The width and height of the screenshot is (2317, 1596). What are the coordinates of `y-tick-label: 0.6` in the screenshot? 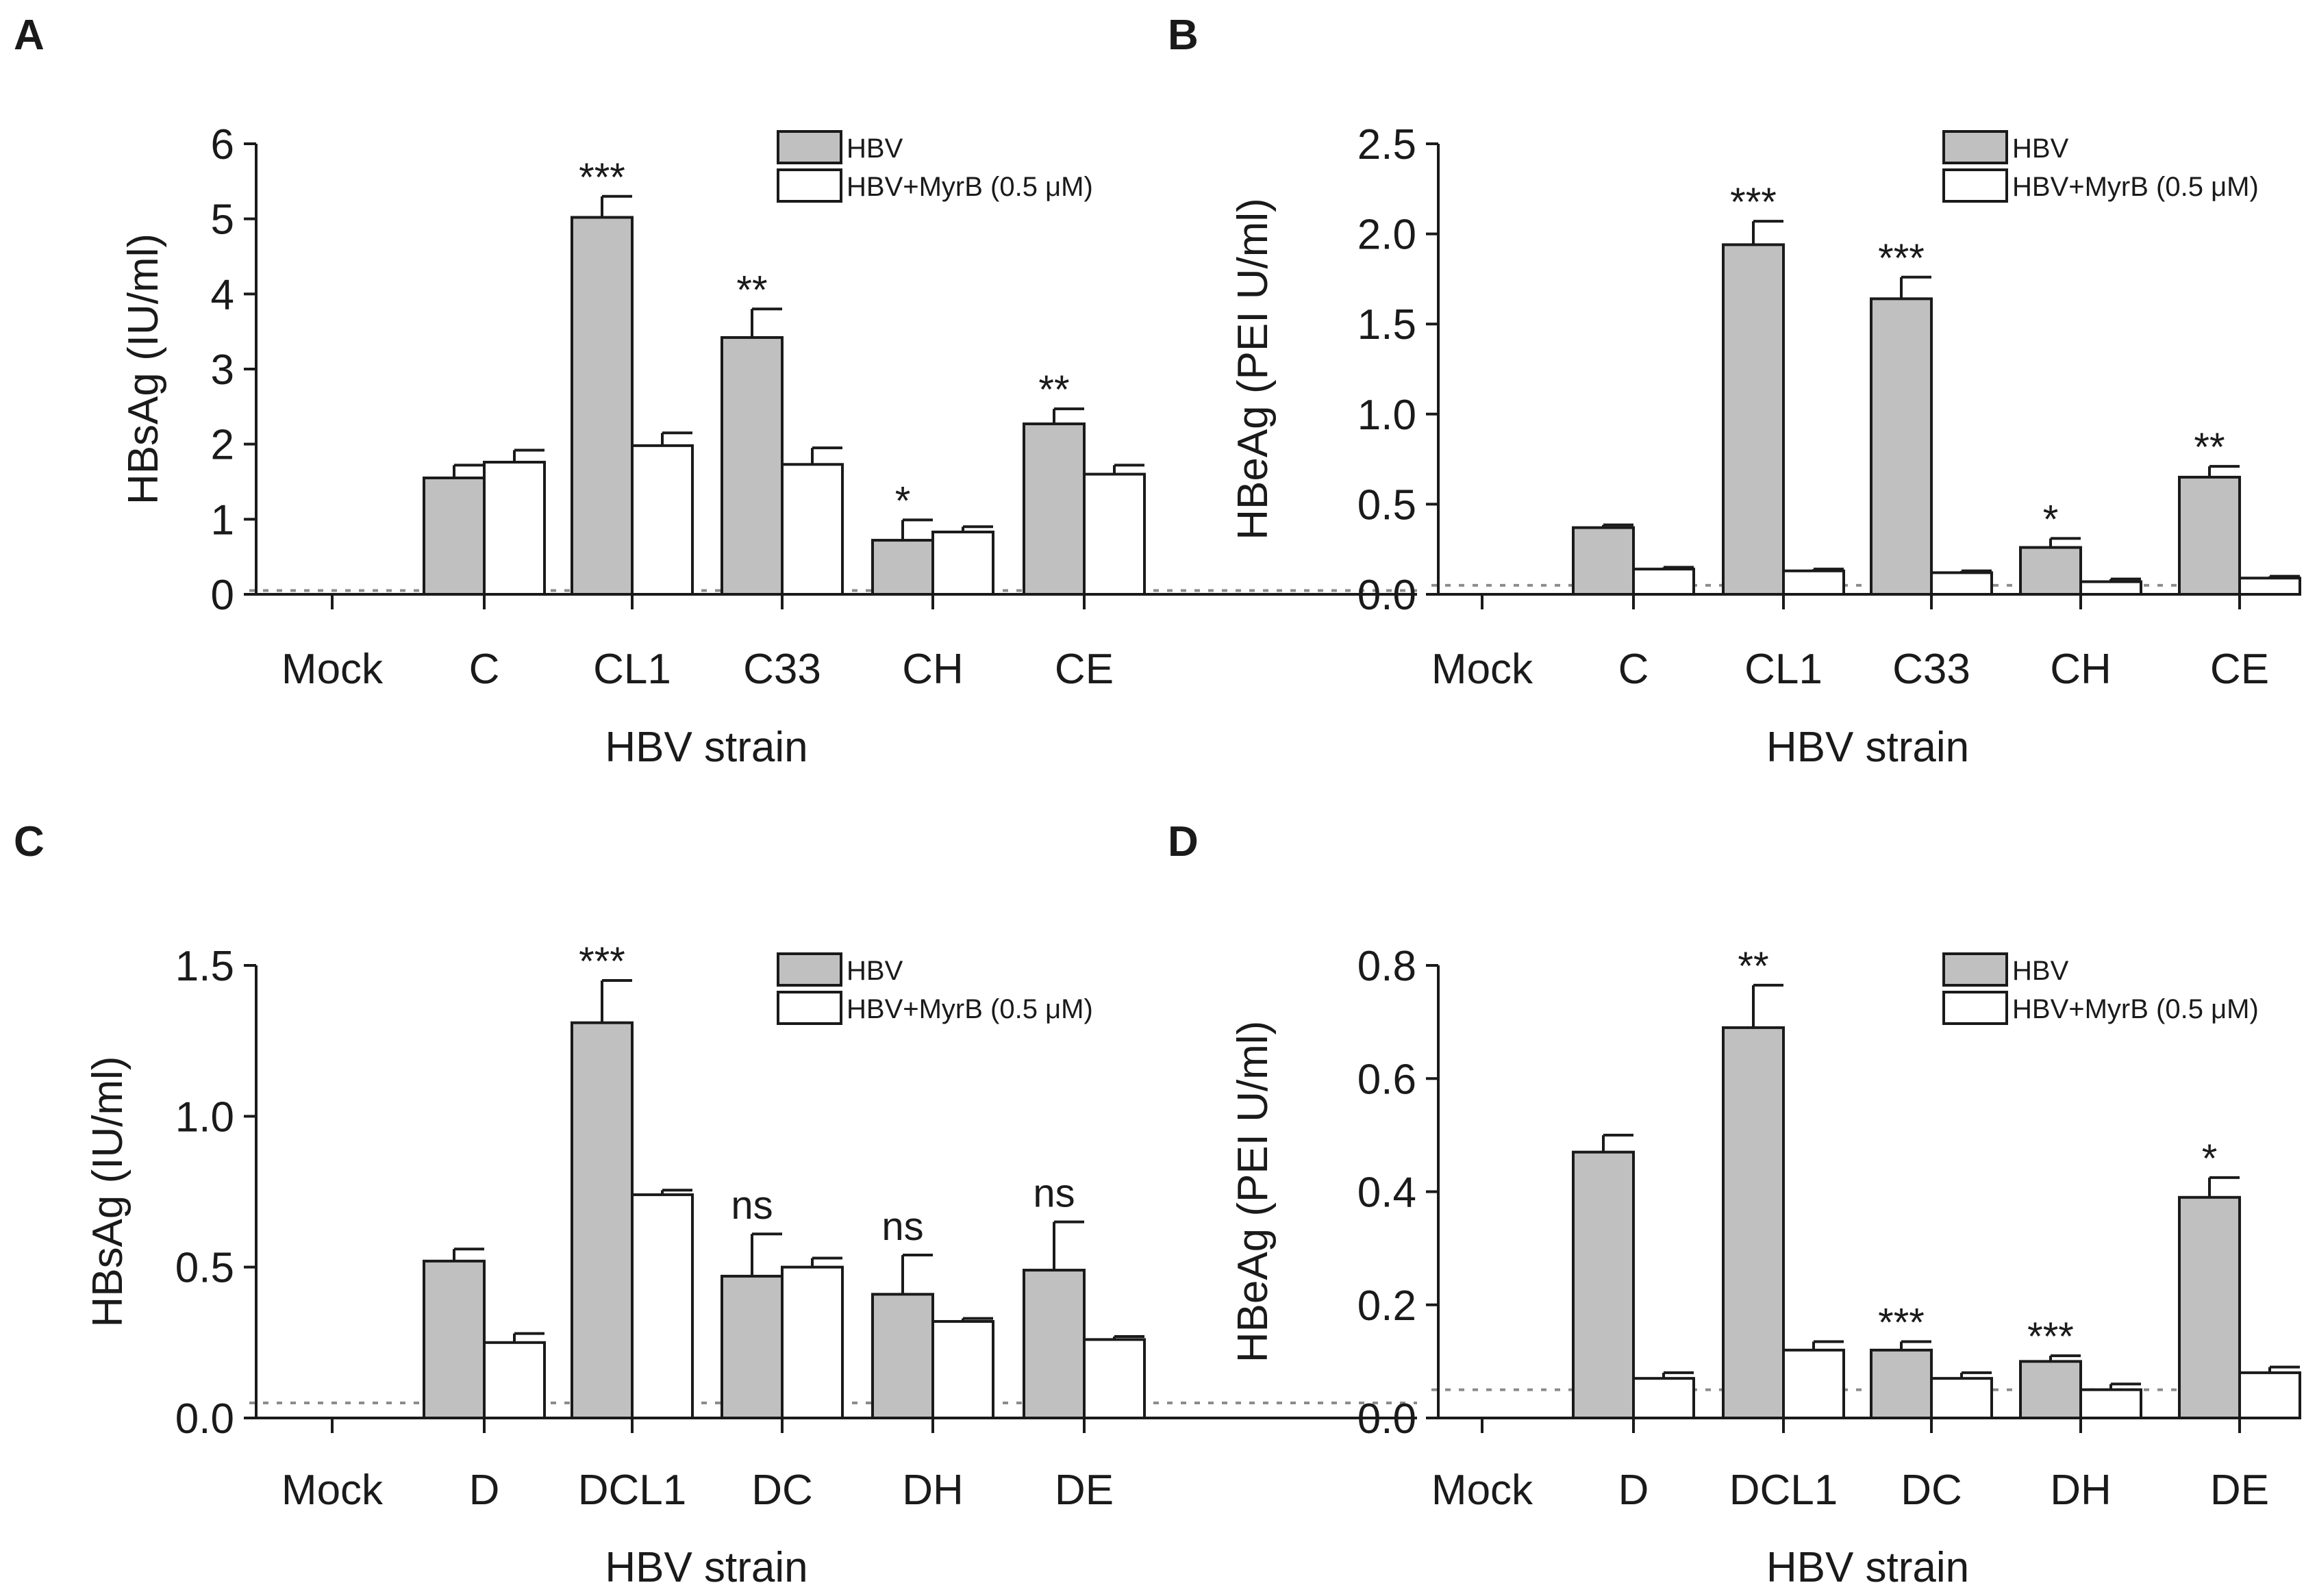 It's located at (1386, 1079).